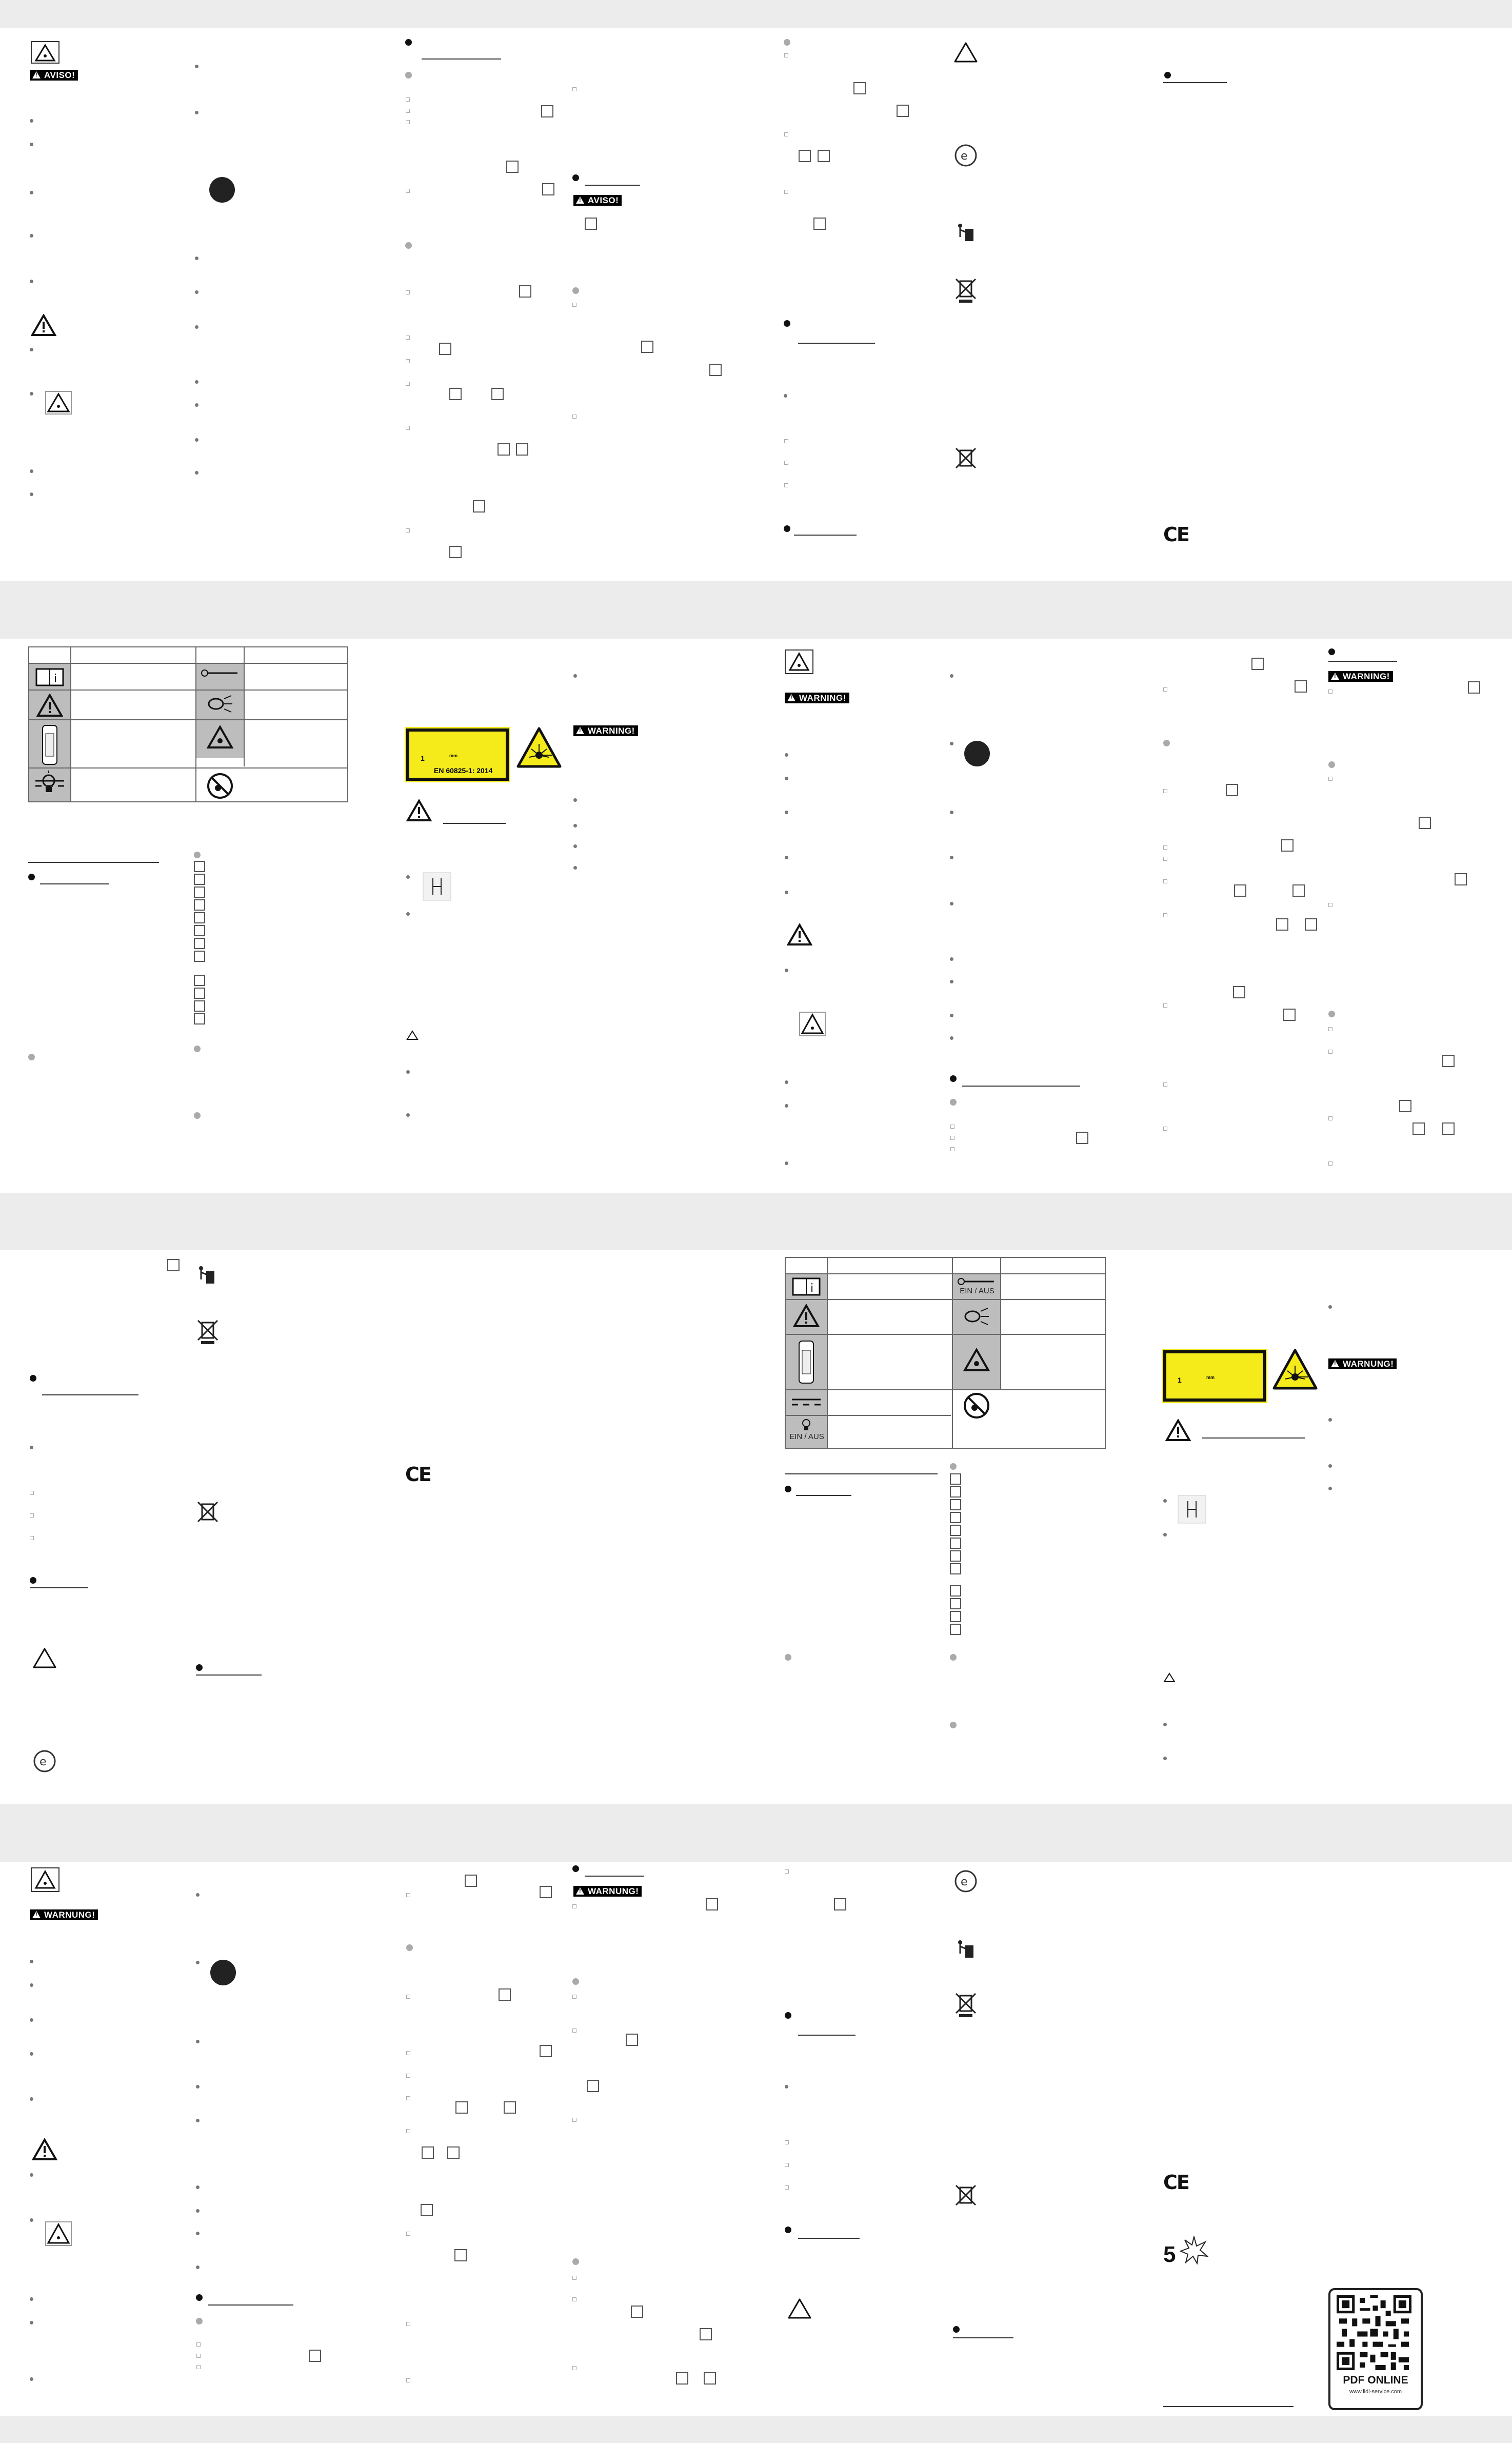 The image size is (1512, 2443). What do you see at coordinates (1228, 2406) in the screenshot?
I see `footer-rule` at bounding box center [1228, 2406].